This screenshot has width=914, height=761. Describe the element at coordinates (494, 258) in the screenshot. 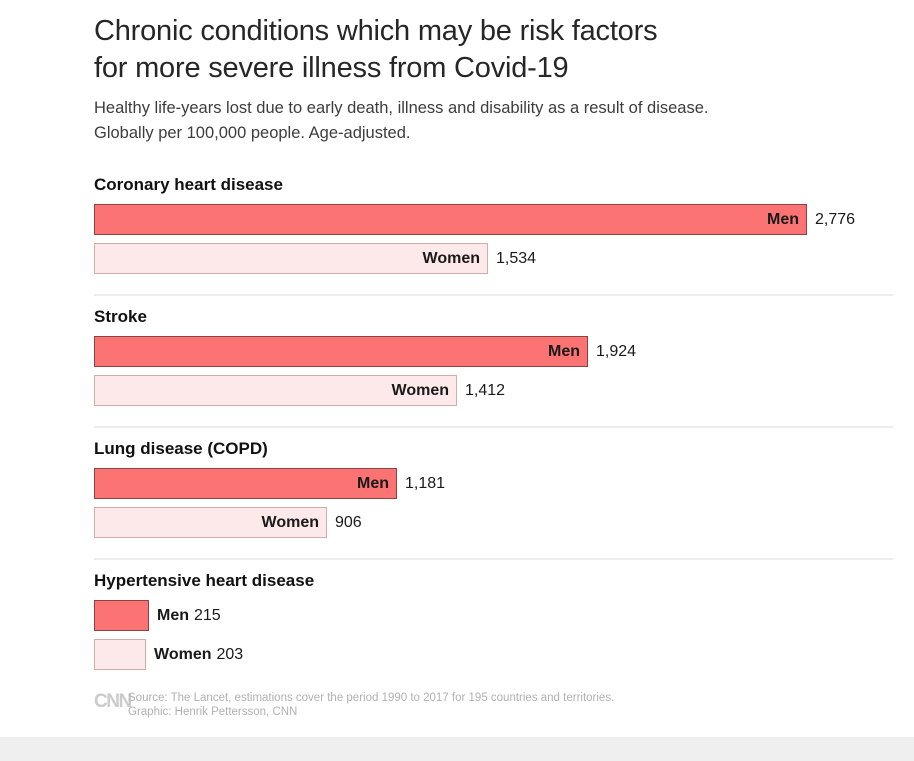

I see `women-bar-row: Women 1,534` at that location.